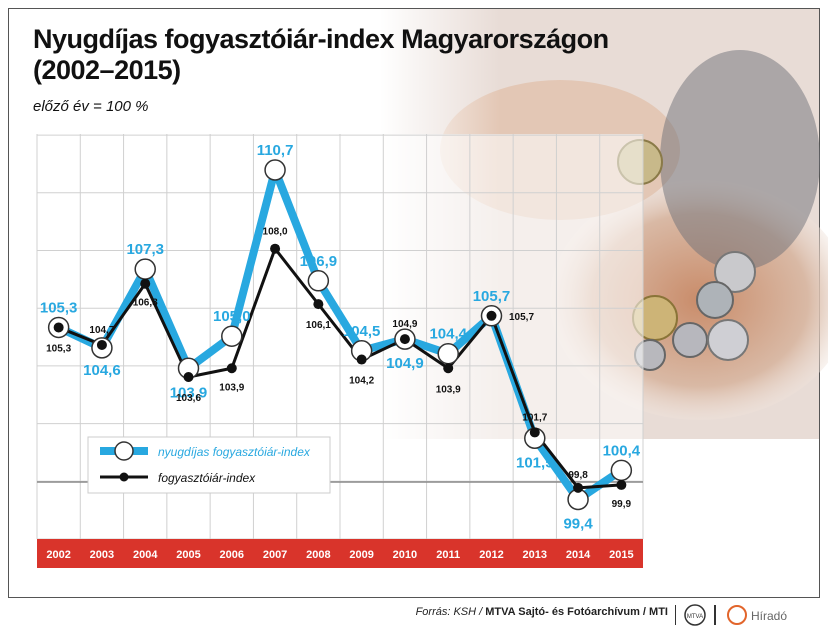 The image size is (828, 628). Describe the element at coordinates (622, 450) in the screenshot. I see `pension-label-2015: 100,4` at that location.